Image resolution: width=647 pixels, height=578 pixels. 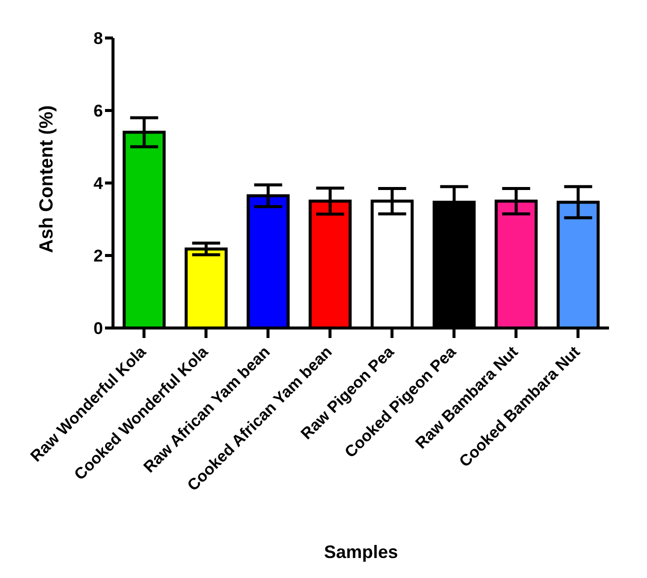 I want to click on x-axis-title: Samples, so click(x=361, y=552).